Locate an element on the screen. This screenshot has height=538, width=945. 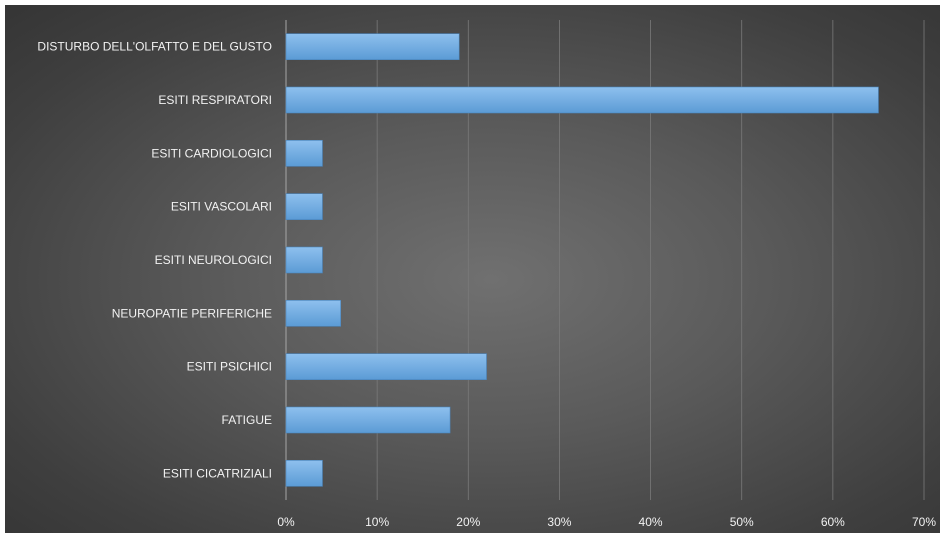
x-tick-label: 40% is located at coordinates (651, 522).